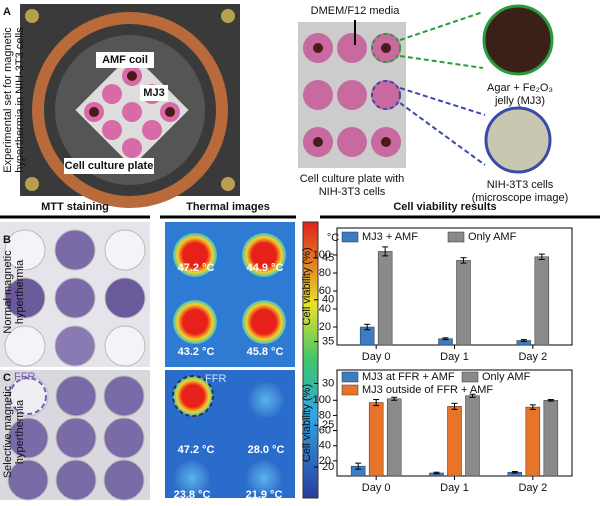 Image resolution: width=600 pixels, height=506 pixels. Describe the element at coordinates (390, 237) in the screenshot. I see `legend-label: MJ3 + AMF` at that location.